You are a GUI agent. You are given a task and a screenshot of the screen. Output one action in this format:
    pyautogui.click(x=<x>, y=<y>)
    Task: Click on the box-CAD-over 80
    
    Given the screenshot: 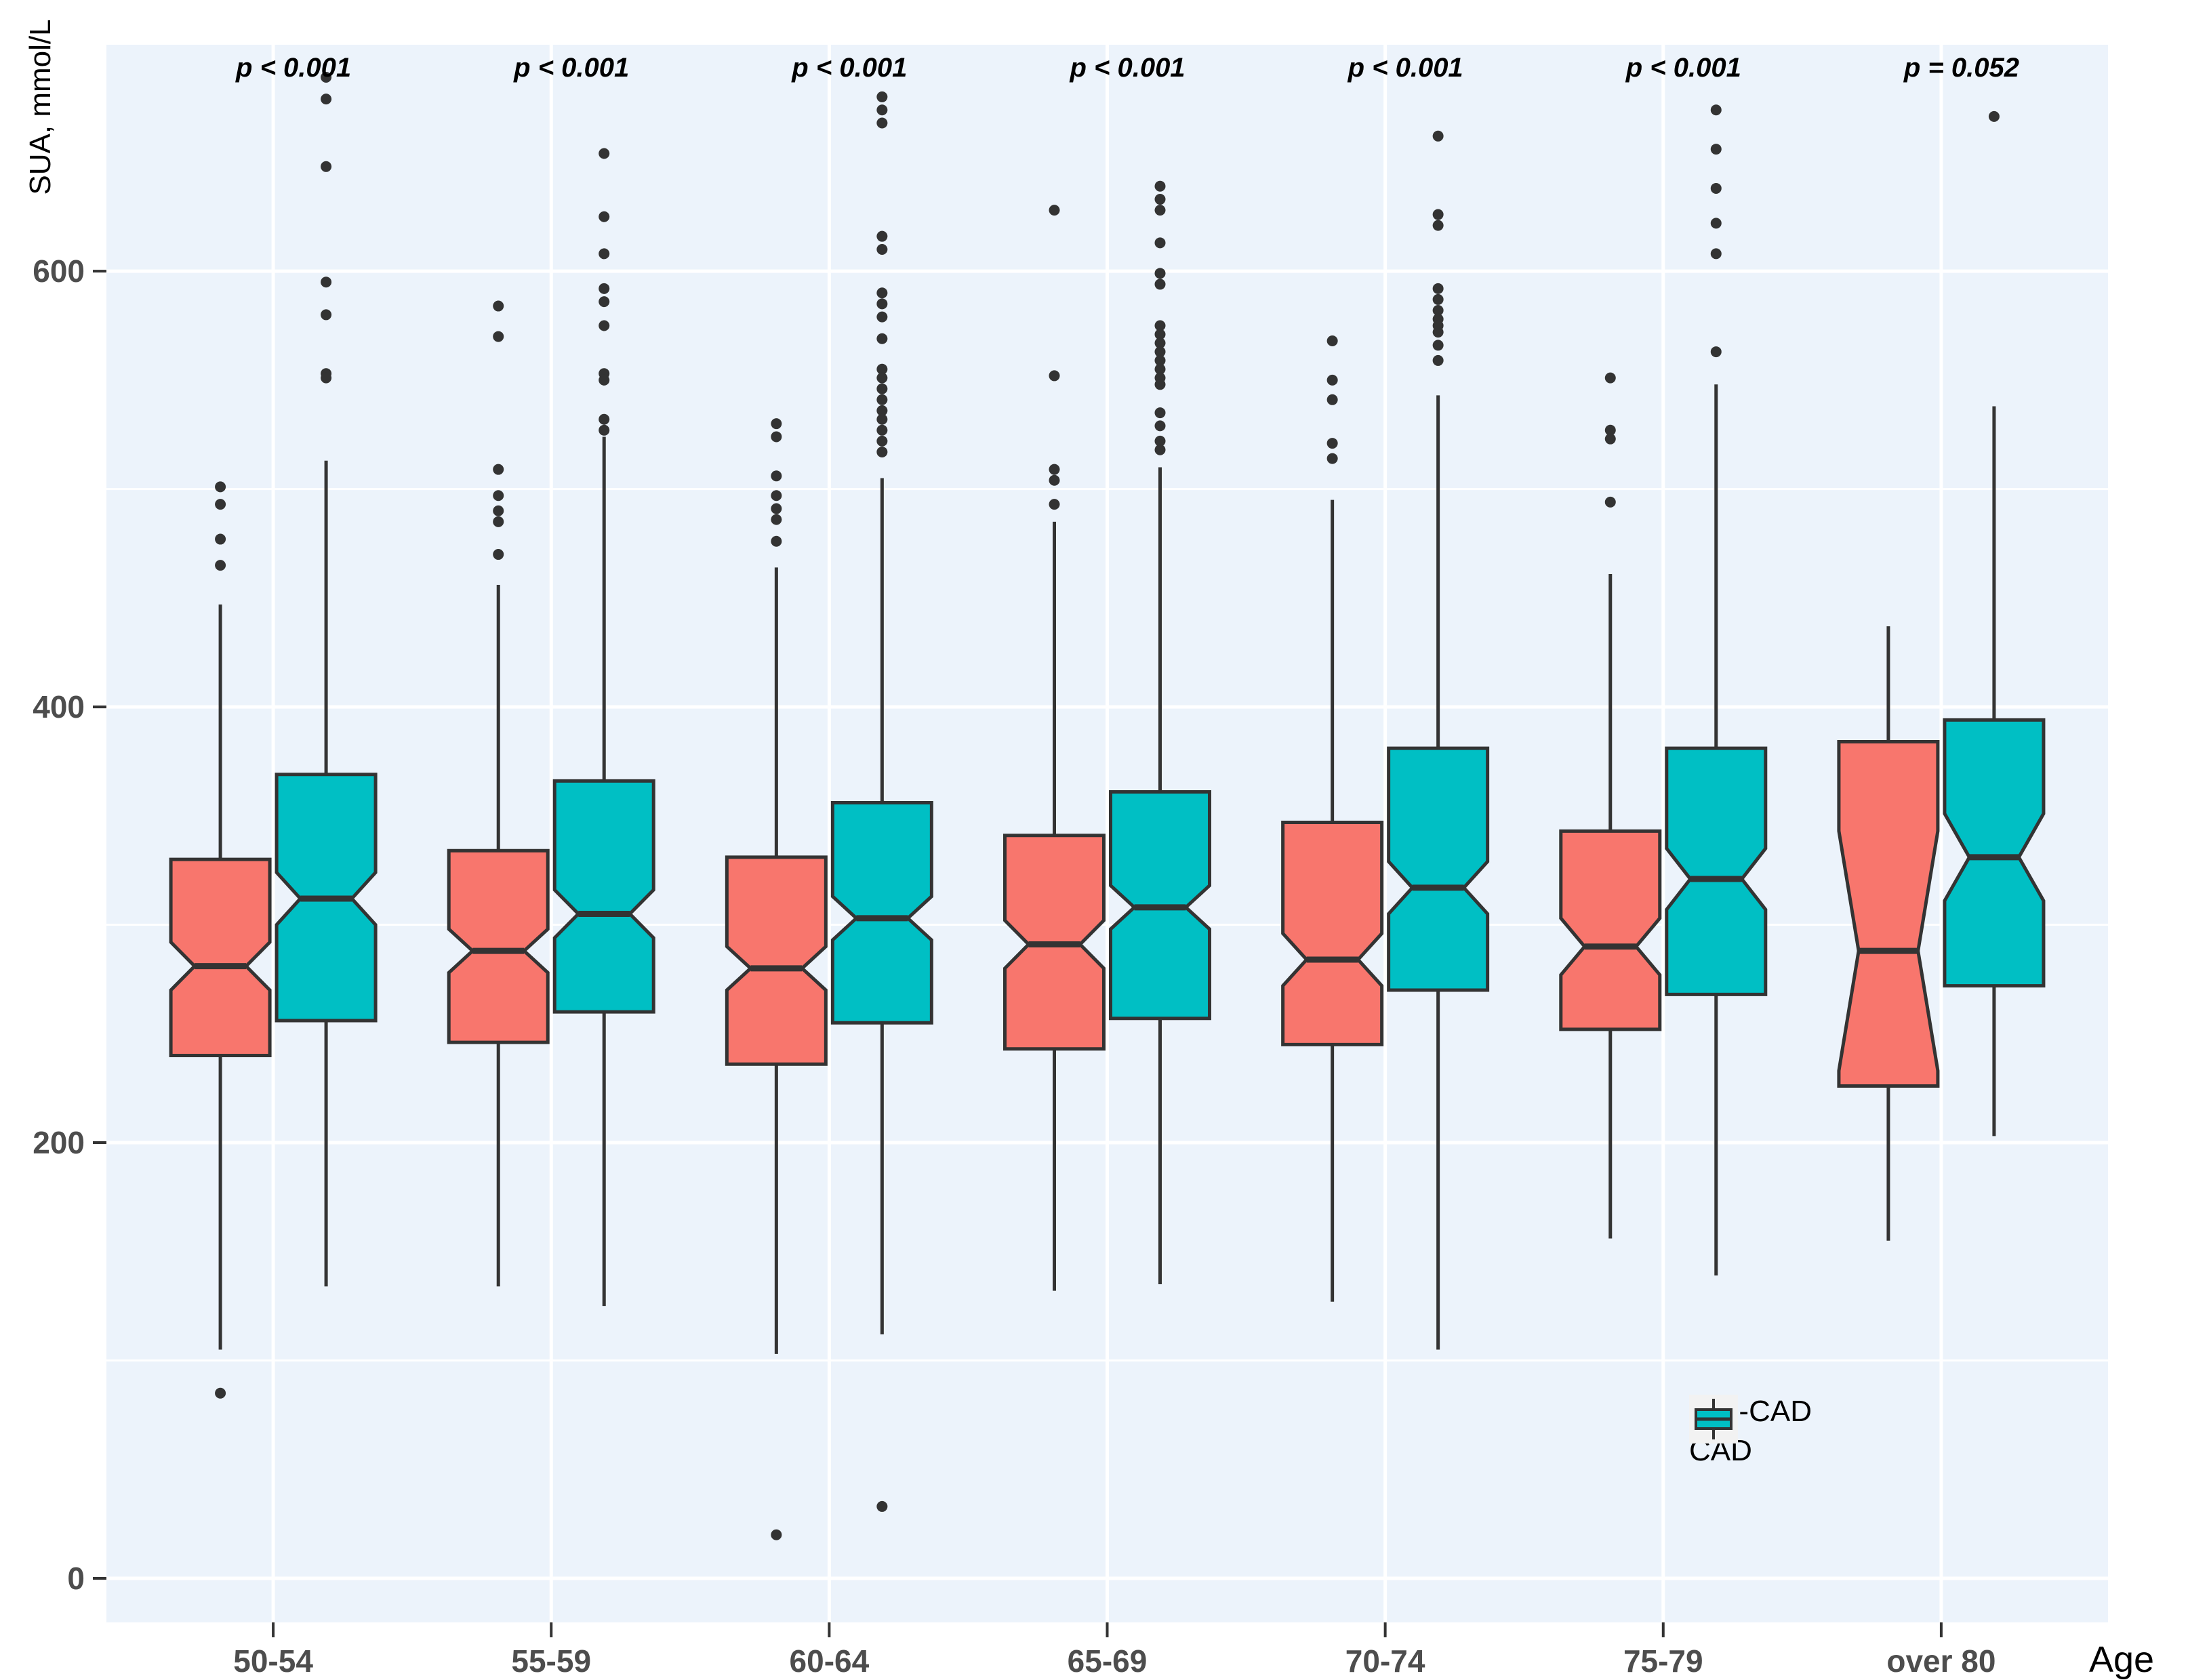 What is the action you would take?
    pyautogui.click(x=1994, y=853)
    